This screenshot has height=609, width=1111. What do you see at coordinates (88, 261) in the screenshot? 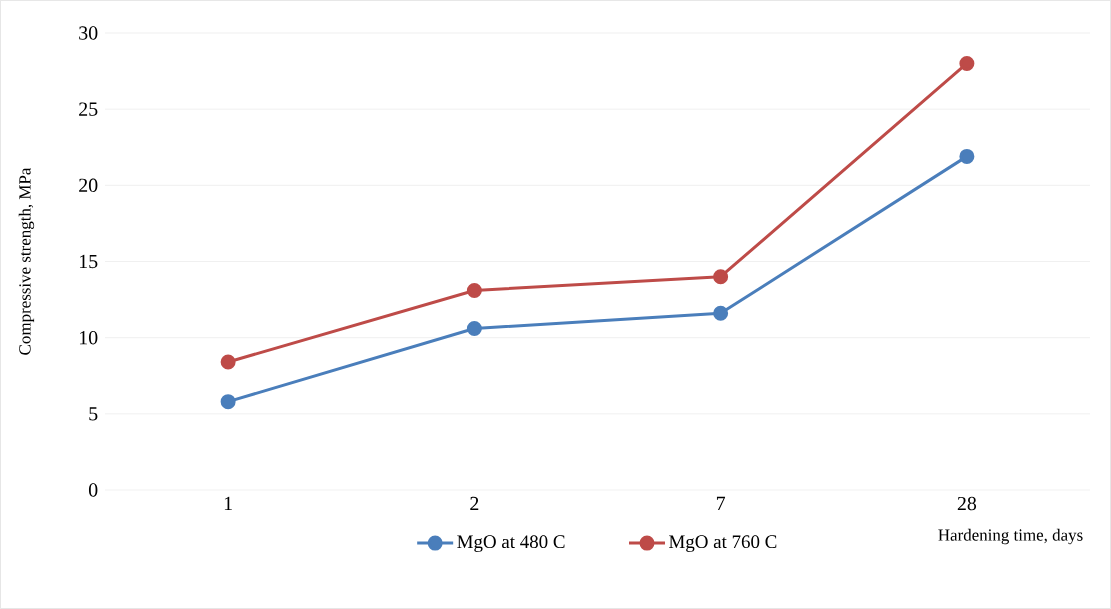
I see `y-tick-label: 15` at bounding box center [88, 261].